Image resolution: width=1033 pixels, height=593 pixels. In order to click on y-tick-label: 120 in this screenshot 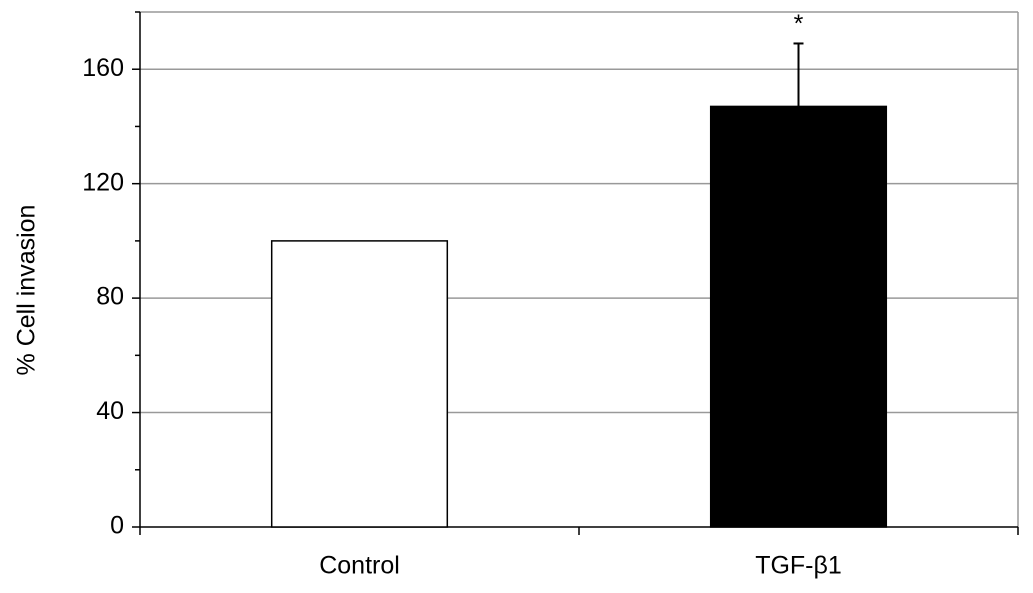, I will do `click(103, 182)`.